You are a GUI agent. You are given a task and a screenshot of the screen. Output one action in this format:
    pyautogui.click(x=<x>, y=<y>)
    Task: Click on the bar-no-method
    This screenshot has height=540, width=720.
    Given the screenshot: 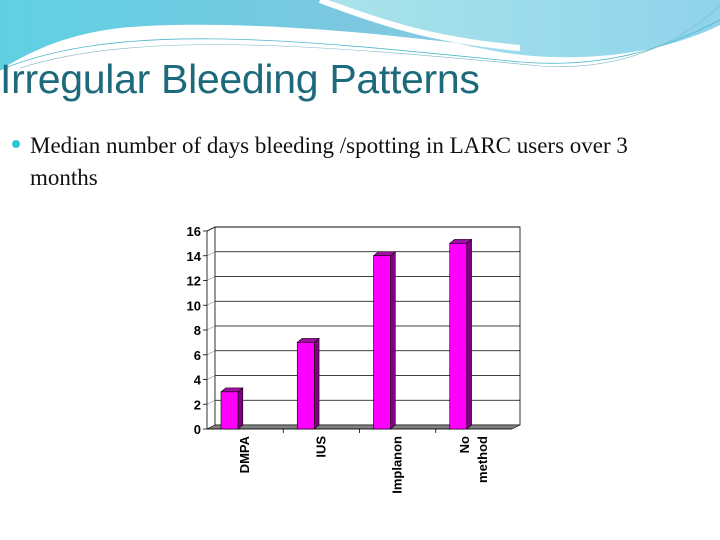 What is the action you would take?
    pyautogui.click(x=458, y=336)
    